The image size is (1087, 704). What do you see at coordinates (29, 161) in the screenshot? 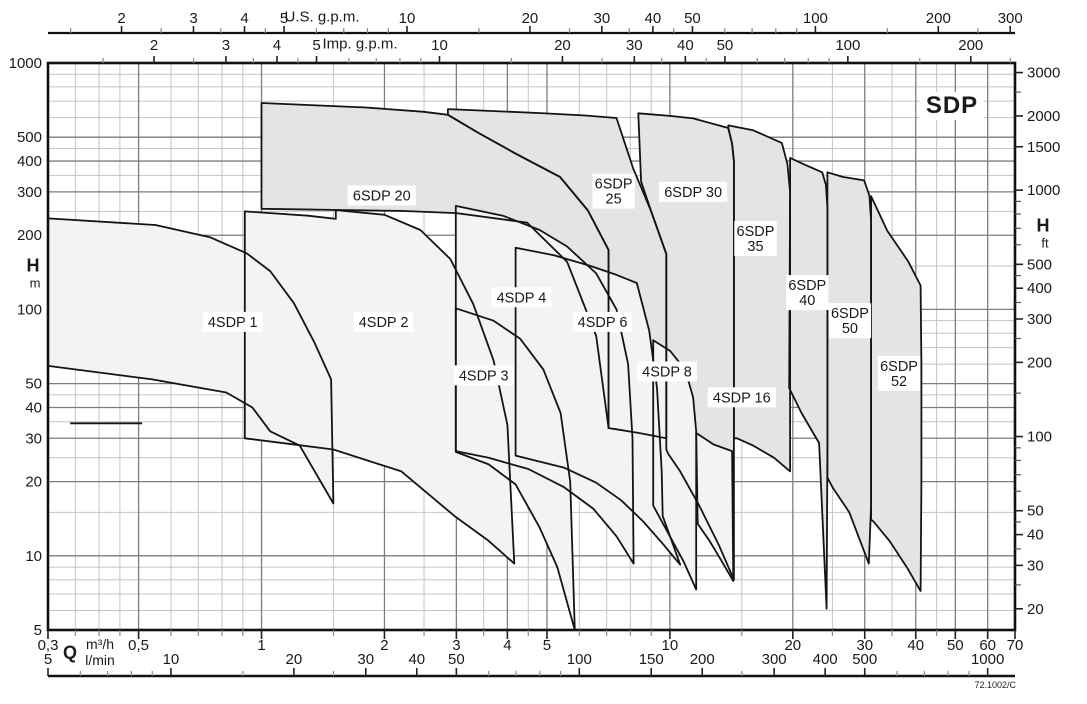
I see `h-m-label: 400` at bounding box center [29, 161].